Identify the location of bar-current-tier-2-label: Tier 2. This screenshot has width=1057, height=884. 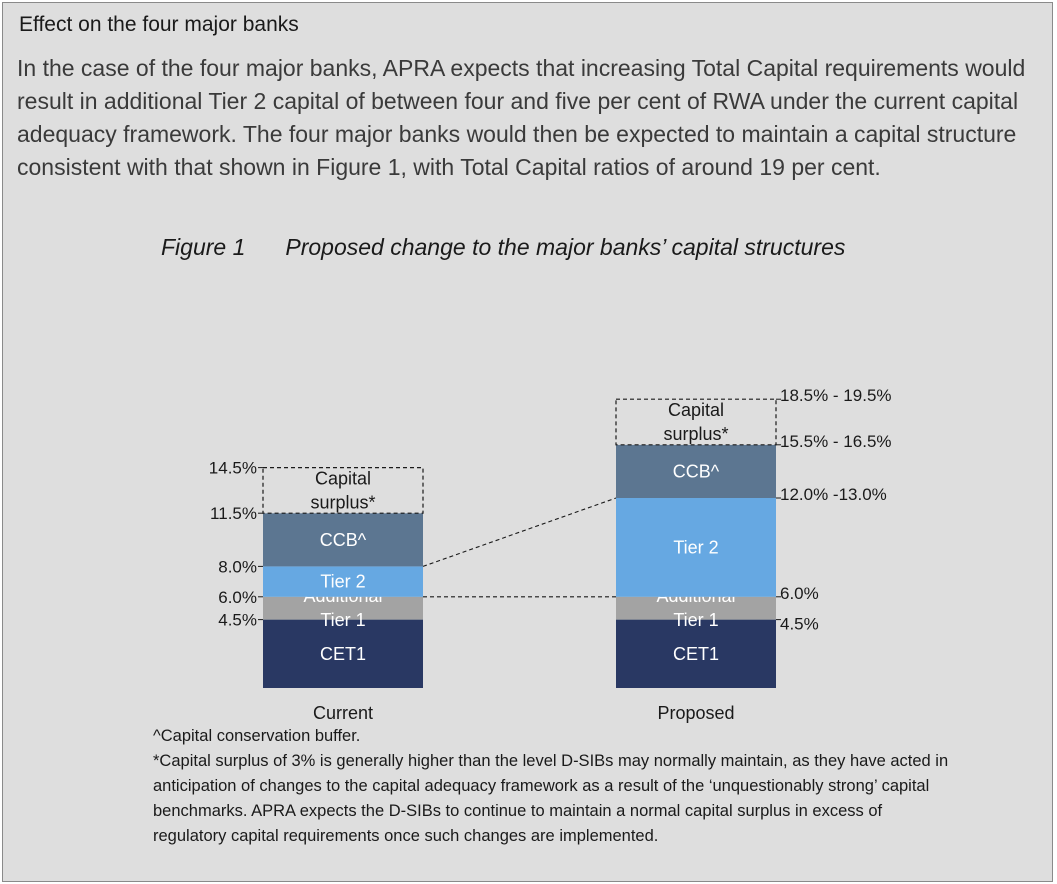
(342, 582).